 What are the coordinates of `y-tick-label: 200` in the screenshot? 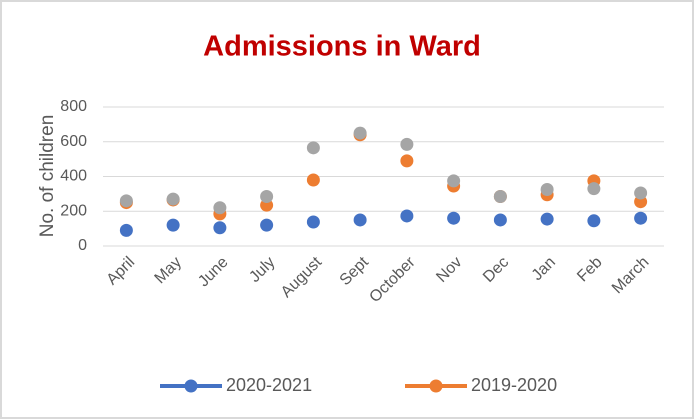 It's located at (73, 210).